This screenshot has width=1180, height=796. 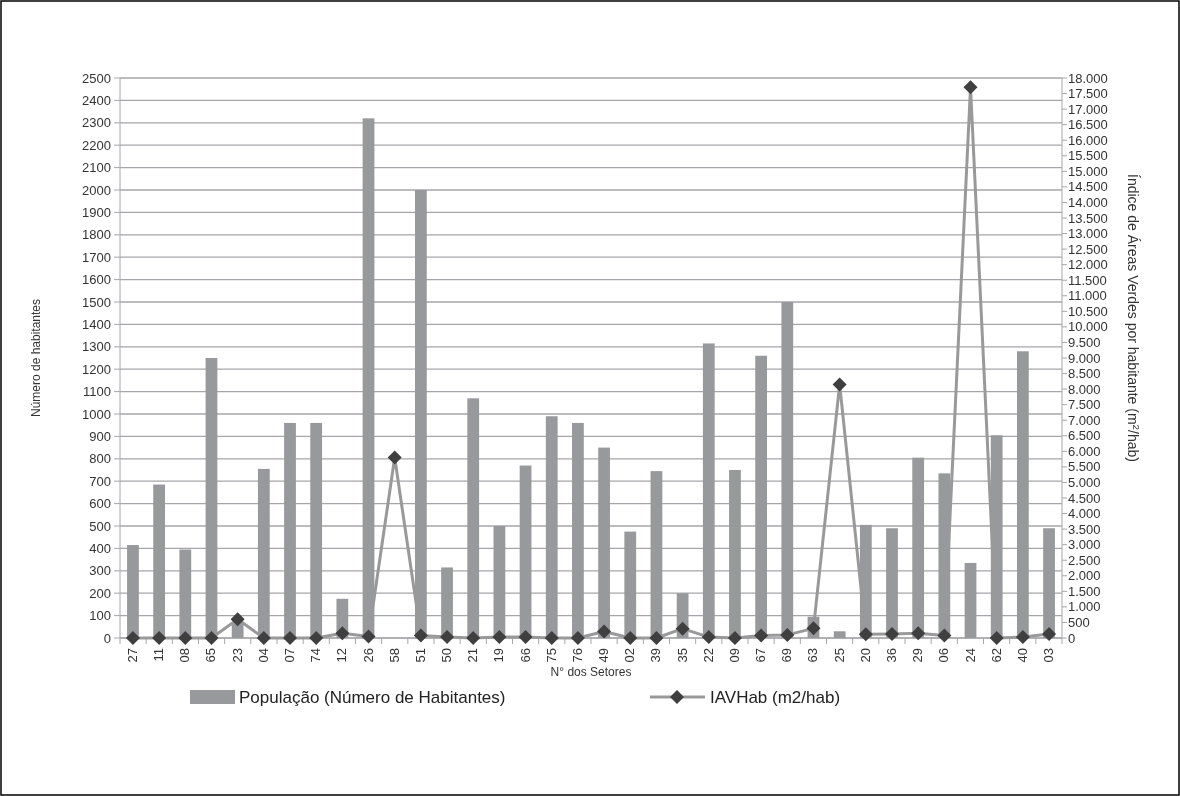 I want to click on x-tick-label: 51, so click(x=420, y=655).